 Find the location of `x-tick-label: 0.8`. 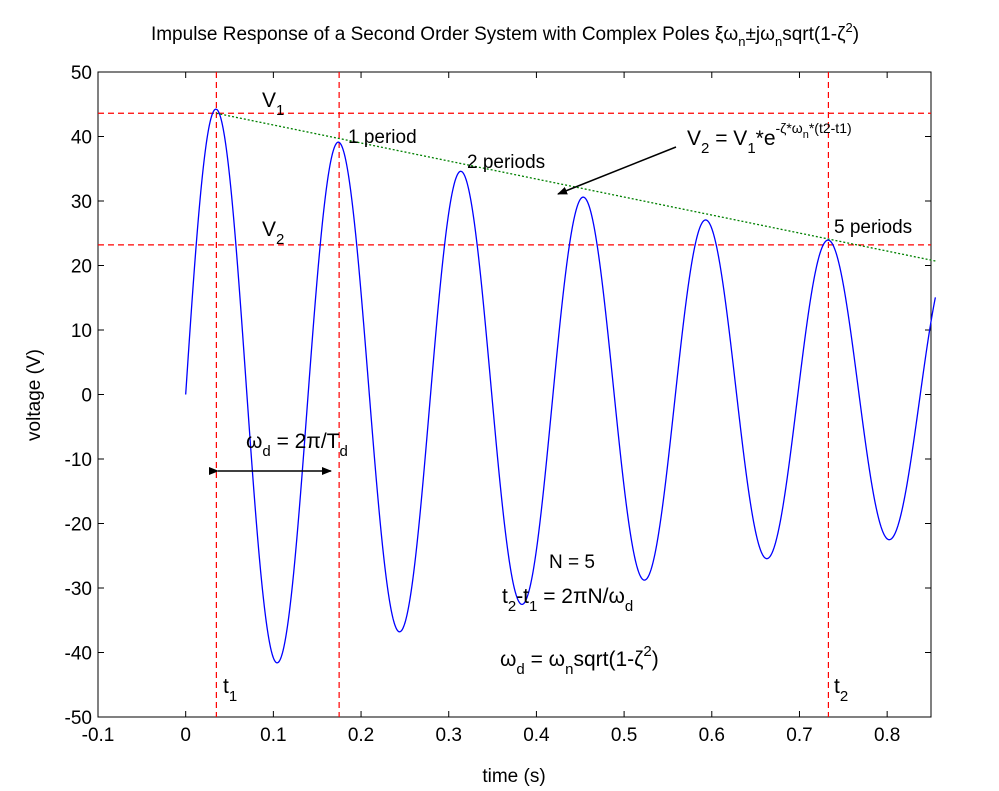

x-tick-label: 0.8 is located at coordinates (887, 735).